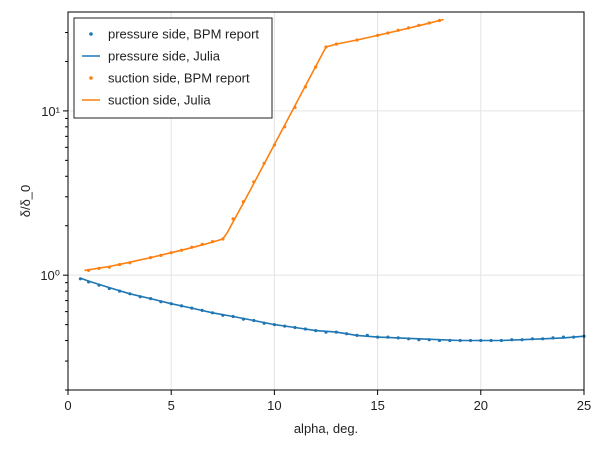 The width and height of the screenshot is (600, 450). What do you see at coordinates (171, 405) in the screenshot?
I see `x-tick-label: 5` at bounding box center [171, 405].